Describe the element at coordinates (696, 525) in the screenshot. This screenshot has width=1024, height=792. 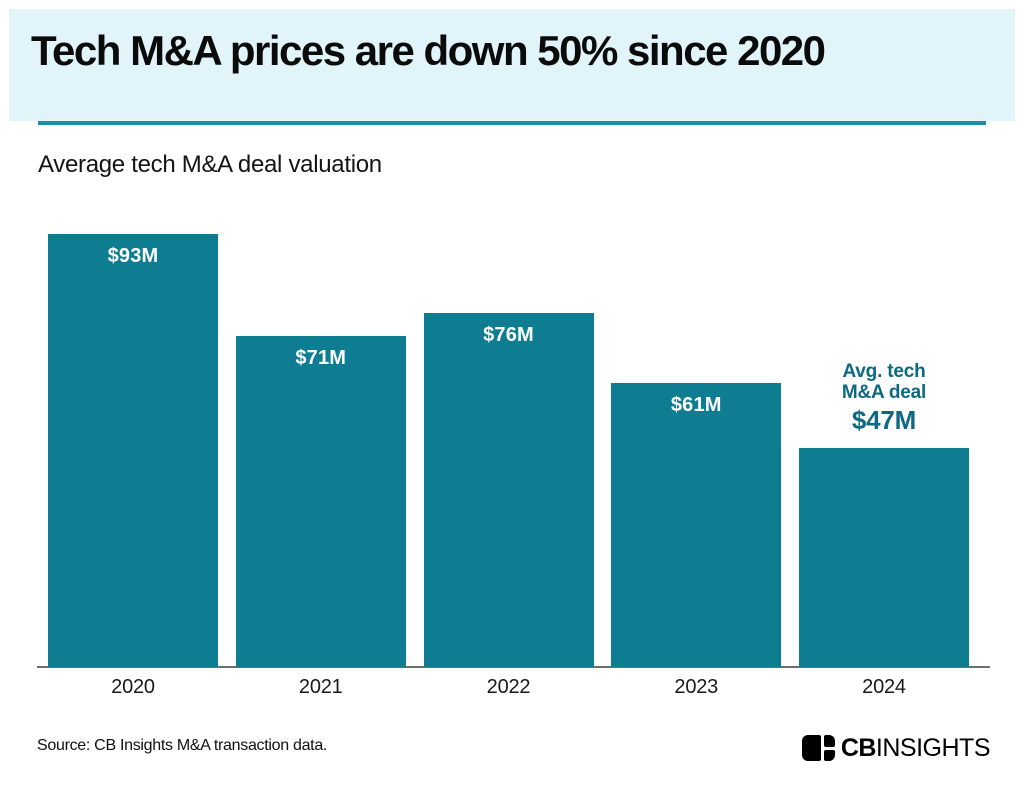
I see `bar-2023: $61M` at that location.